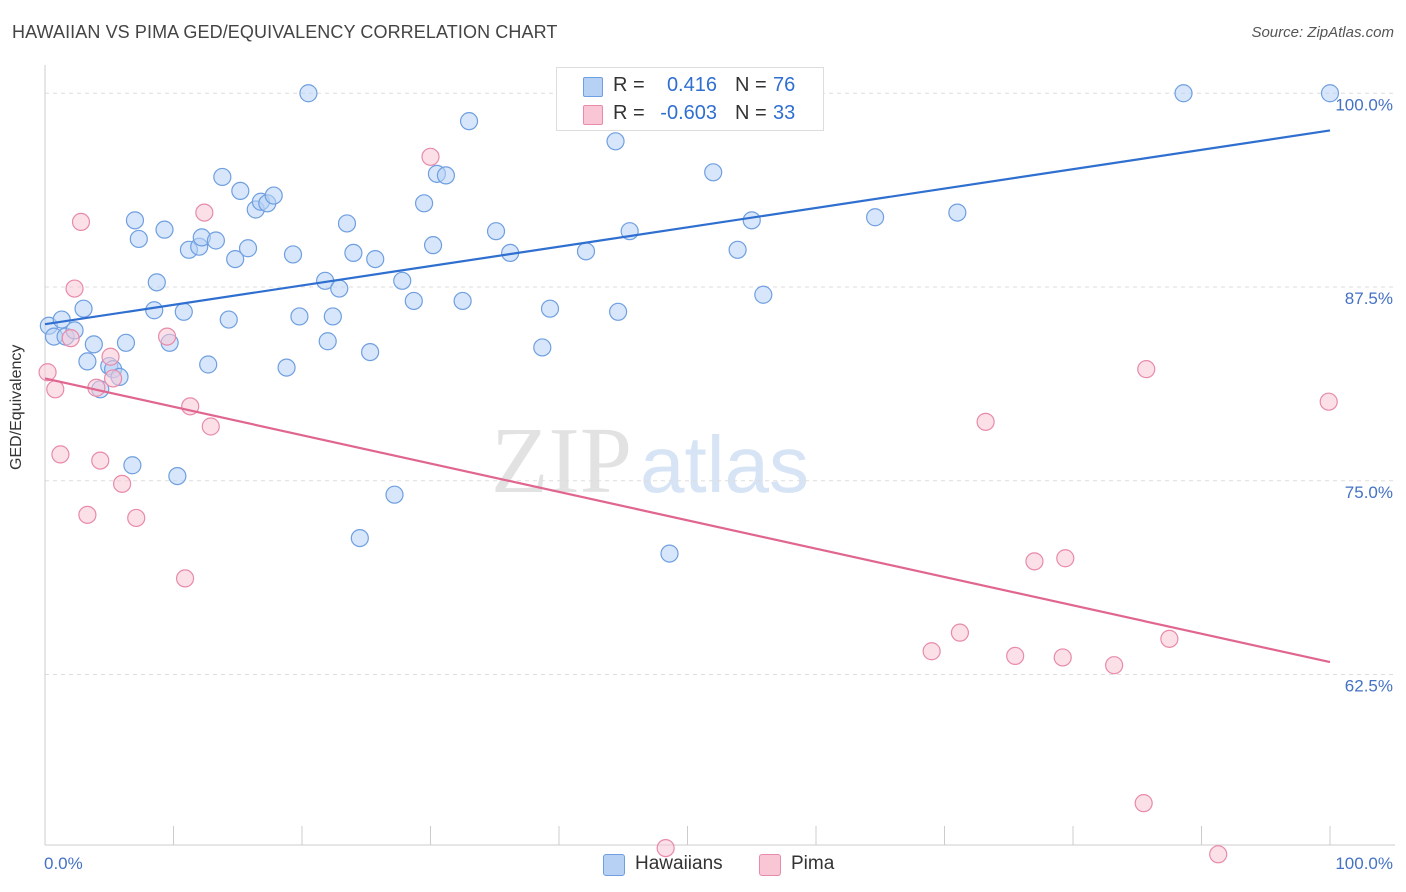 The height and width of the screenshot is (892, 1406). I want to click on legend-label-pima: Pima, so click(813, 863).